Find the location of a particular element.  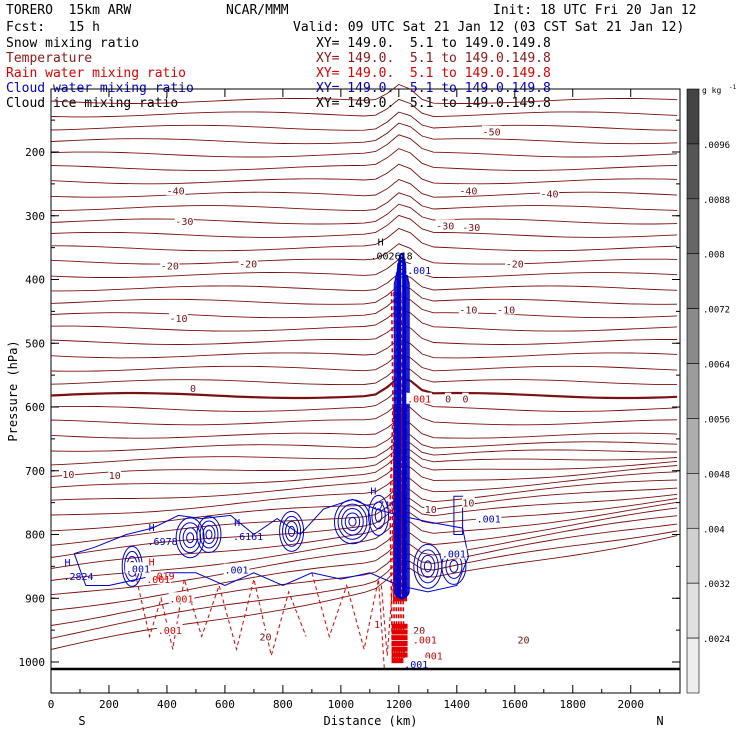

maximum-value: .715 is located at coordinates (384, 506).